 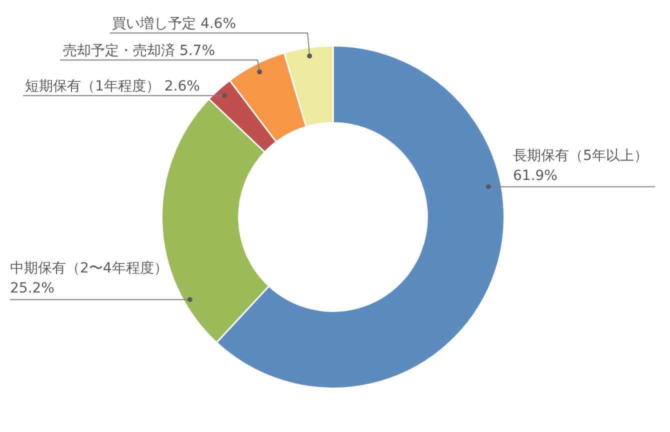 What do you see at coordinates (112, 86) in the screenshot?
I see `slice-label: 短期保有（1年程度） 2.6%` at bounding box center [112, 86].